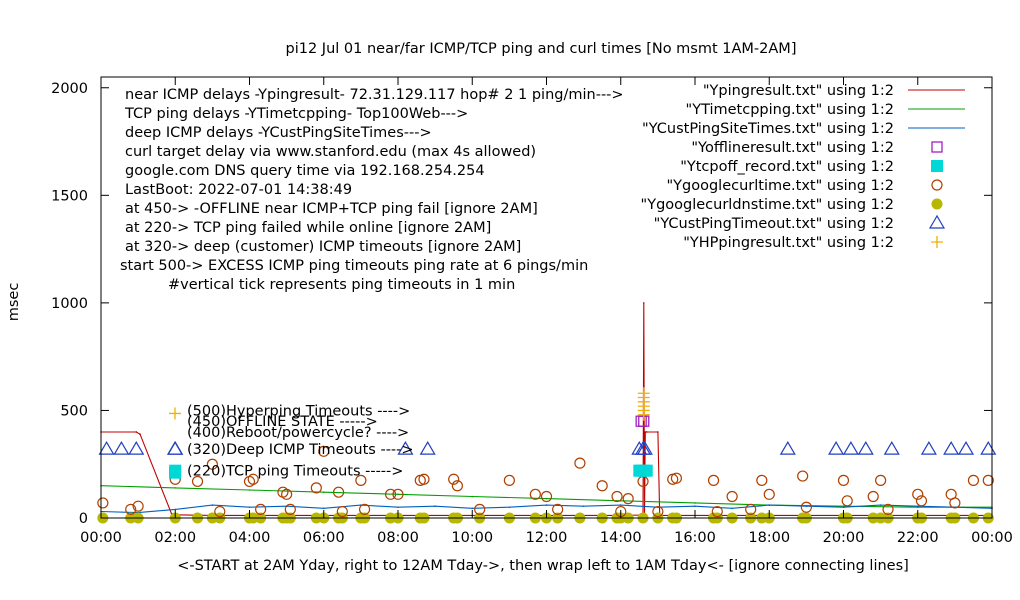  What do you see at coordinates (781, 186) in the screenshot?
I see `legend-entry-label: "Ygooglecurltime.txt" using 1:2` at bounding box center [781, 186].